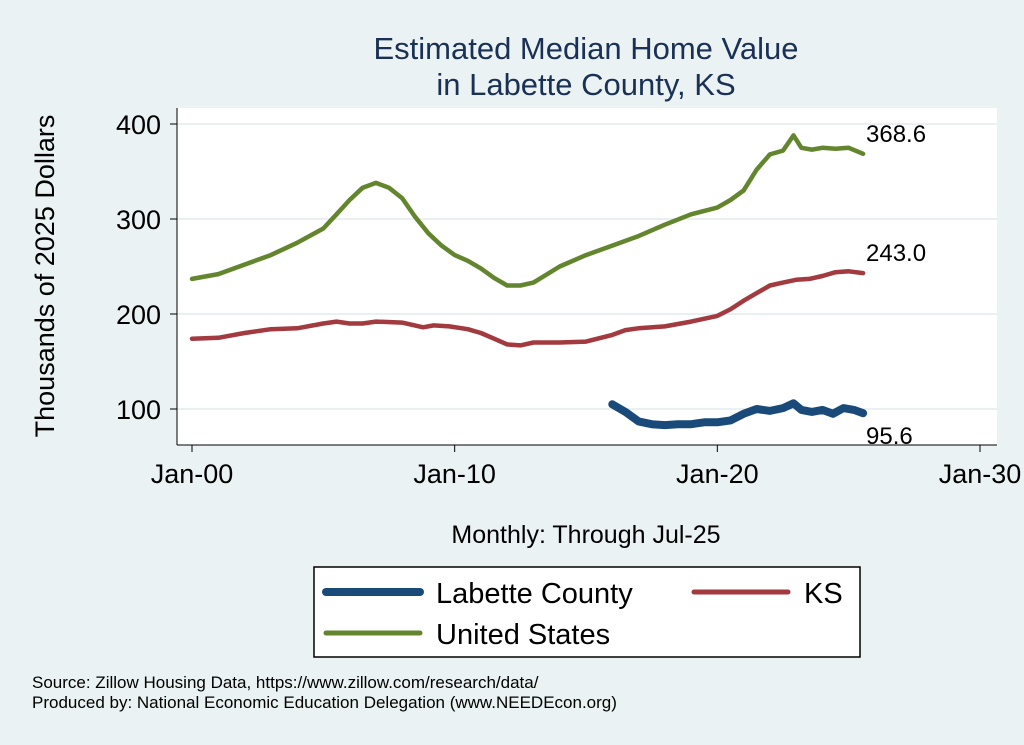  What do you see at coordinates (534, 594) in the screenshot?
I see `legend-label-labette-county: Labette County` at bounding box center [534, 594].